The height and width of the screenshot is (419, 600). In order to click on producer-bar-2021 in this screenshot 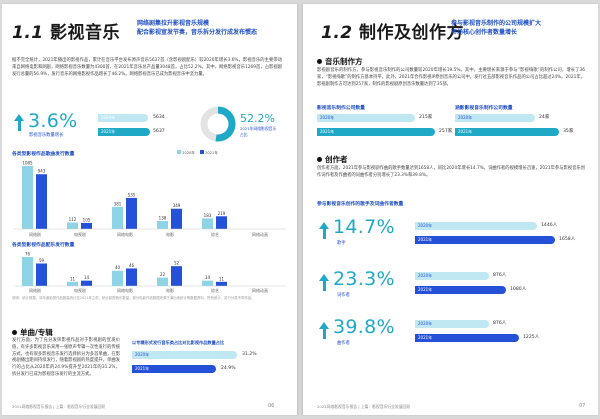, I will do `click(376, 132)`.